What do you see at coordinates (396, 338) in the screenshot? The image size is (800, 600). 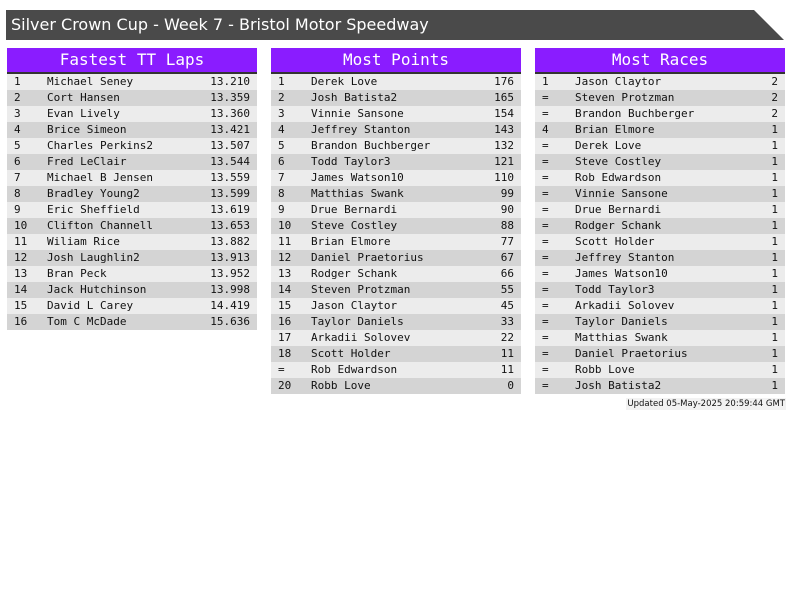 I see `table-row: 17 Arkadii Solovev 22` at bounding box center [396, 338].